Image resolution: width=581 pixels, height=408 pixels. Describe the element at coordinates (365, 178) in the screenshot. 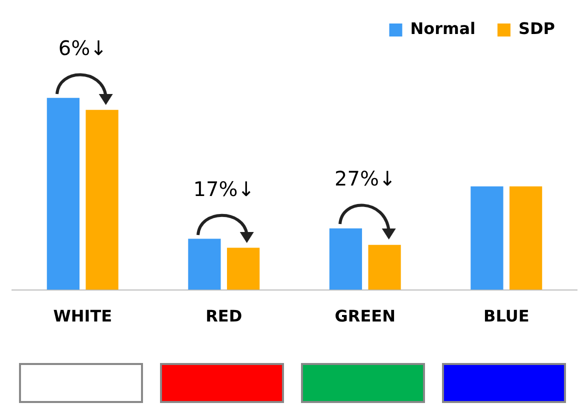

I see `annotation: 27%↓` at that location.